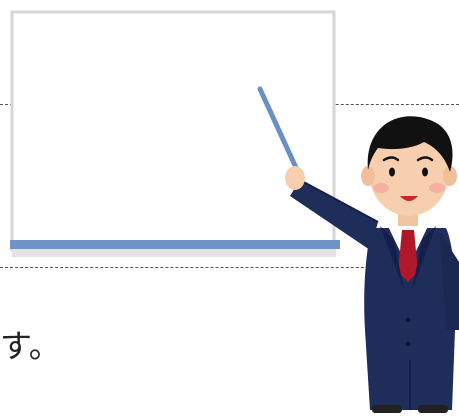 The image size is (459, 417). Describe the element at coordinates (229, 267) in the screenshot. I see `dashed-guide-line-bottom` at that location.